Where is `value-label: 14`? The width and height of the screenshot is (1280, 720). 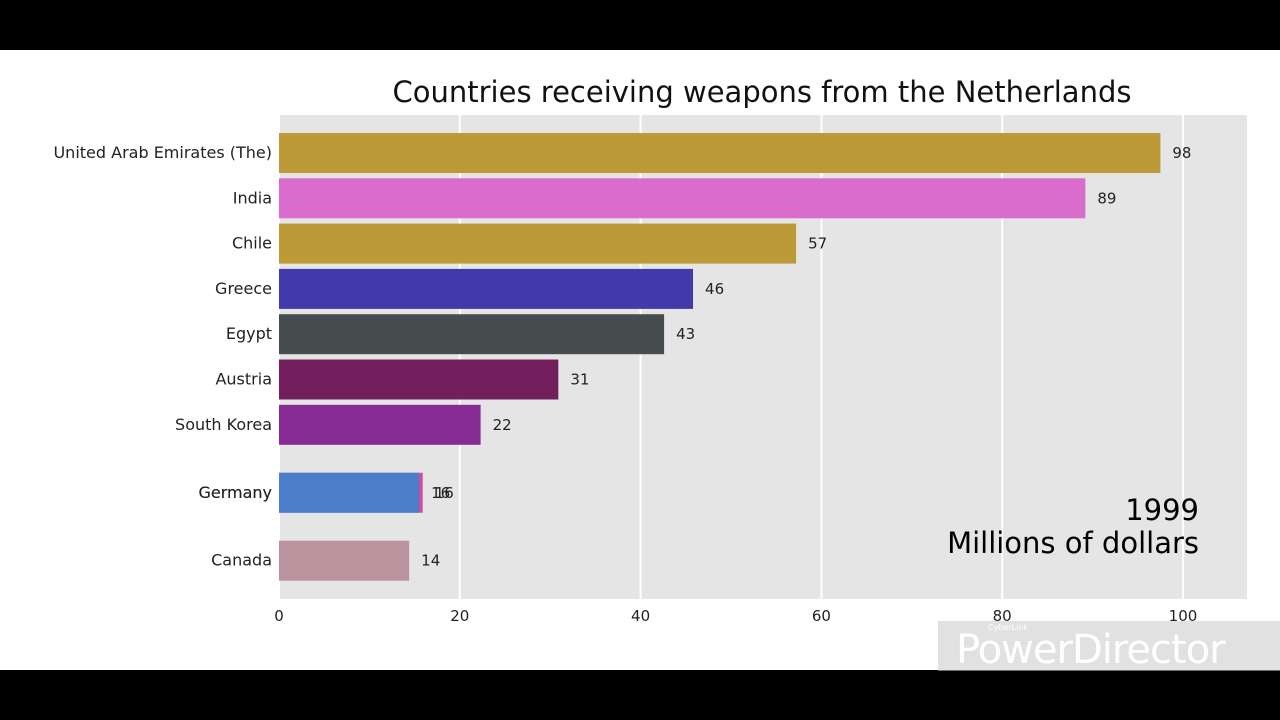
value-label: 14 is located at coordinates (430, 561).